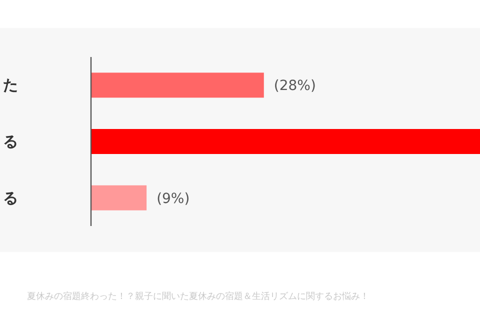 The height and width of the screenshot is (320, 480). Describe the element at coordinates (10, 85) in the screenshot. I see `y-tick-label: た` at that location.